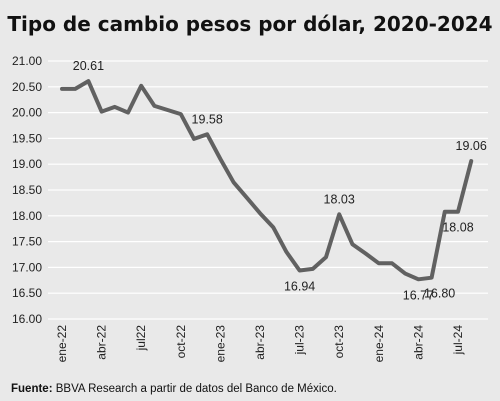  What do you see at coordinates (300, 340) in the screenshot?
I see `x-tick-label: jul-23` at bounding box center [300, 340].